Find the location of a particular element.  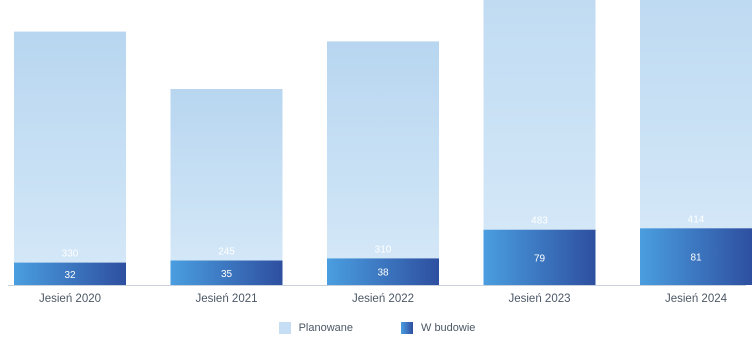

value-label-planned-4: 414 is located at coordinates (696, 219).